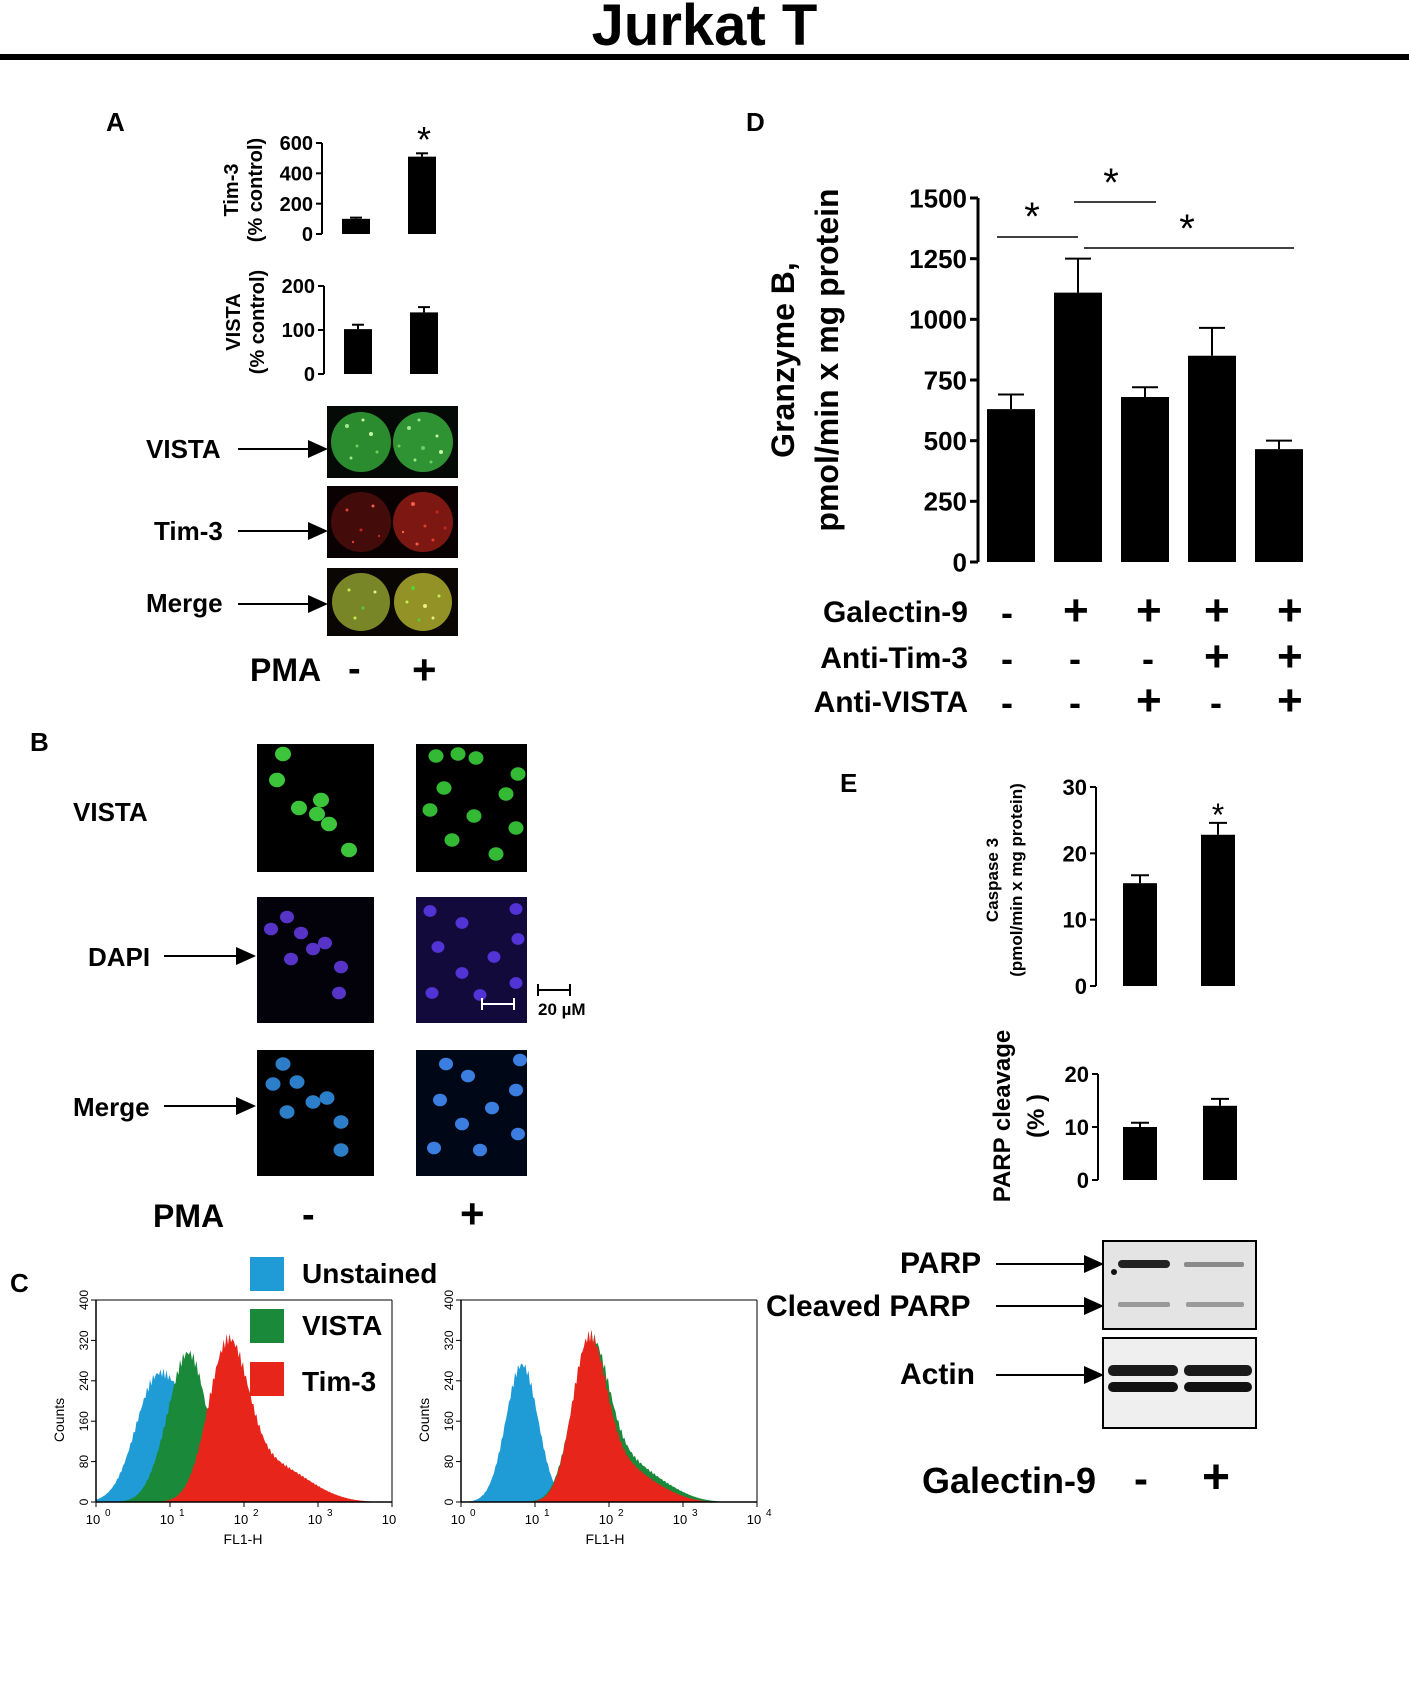  I want to click on e-blot-label-cleaved: Cleaved PARP, so click(868, 1306).